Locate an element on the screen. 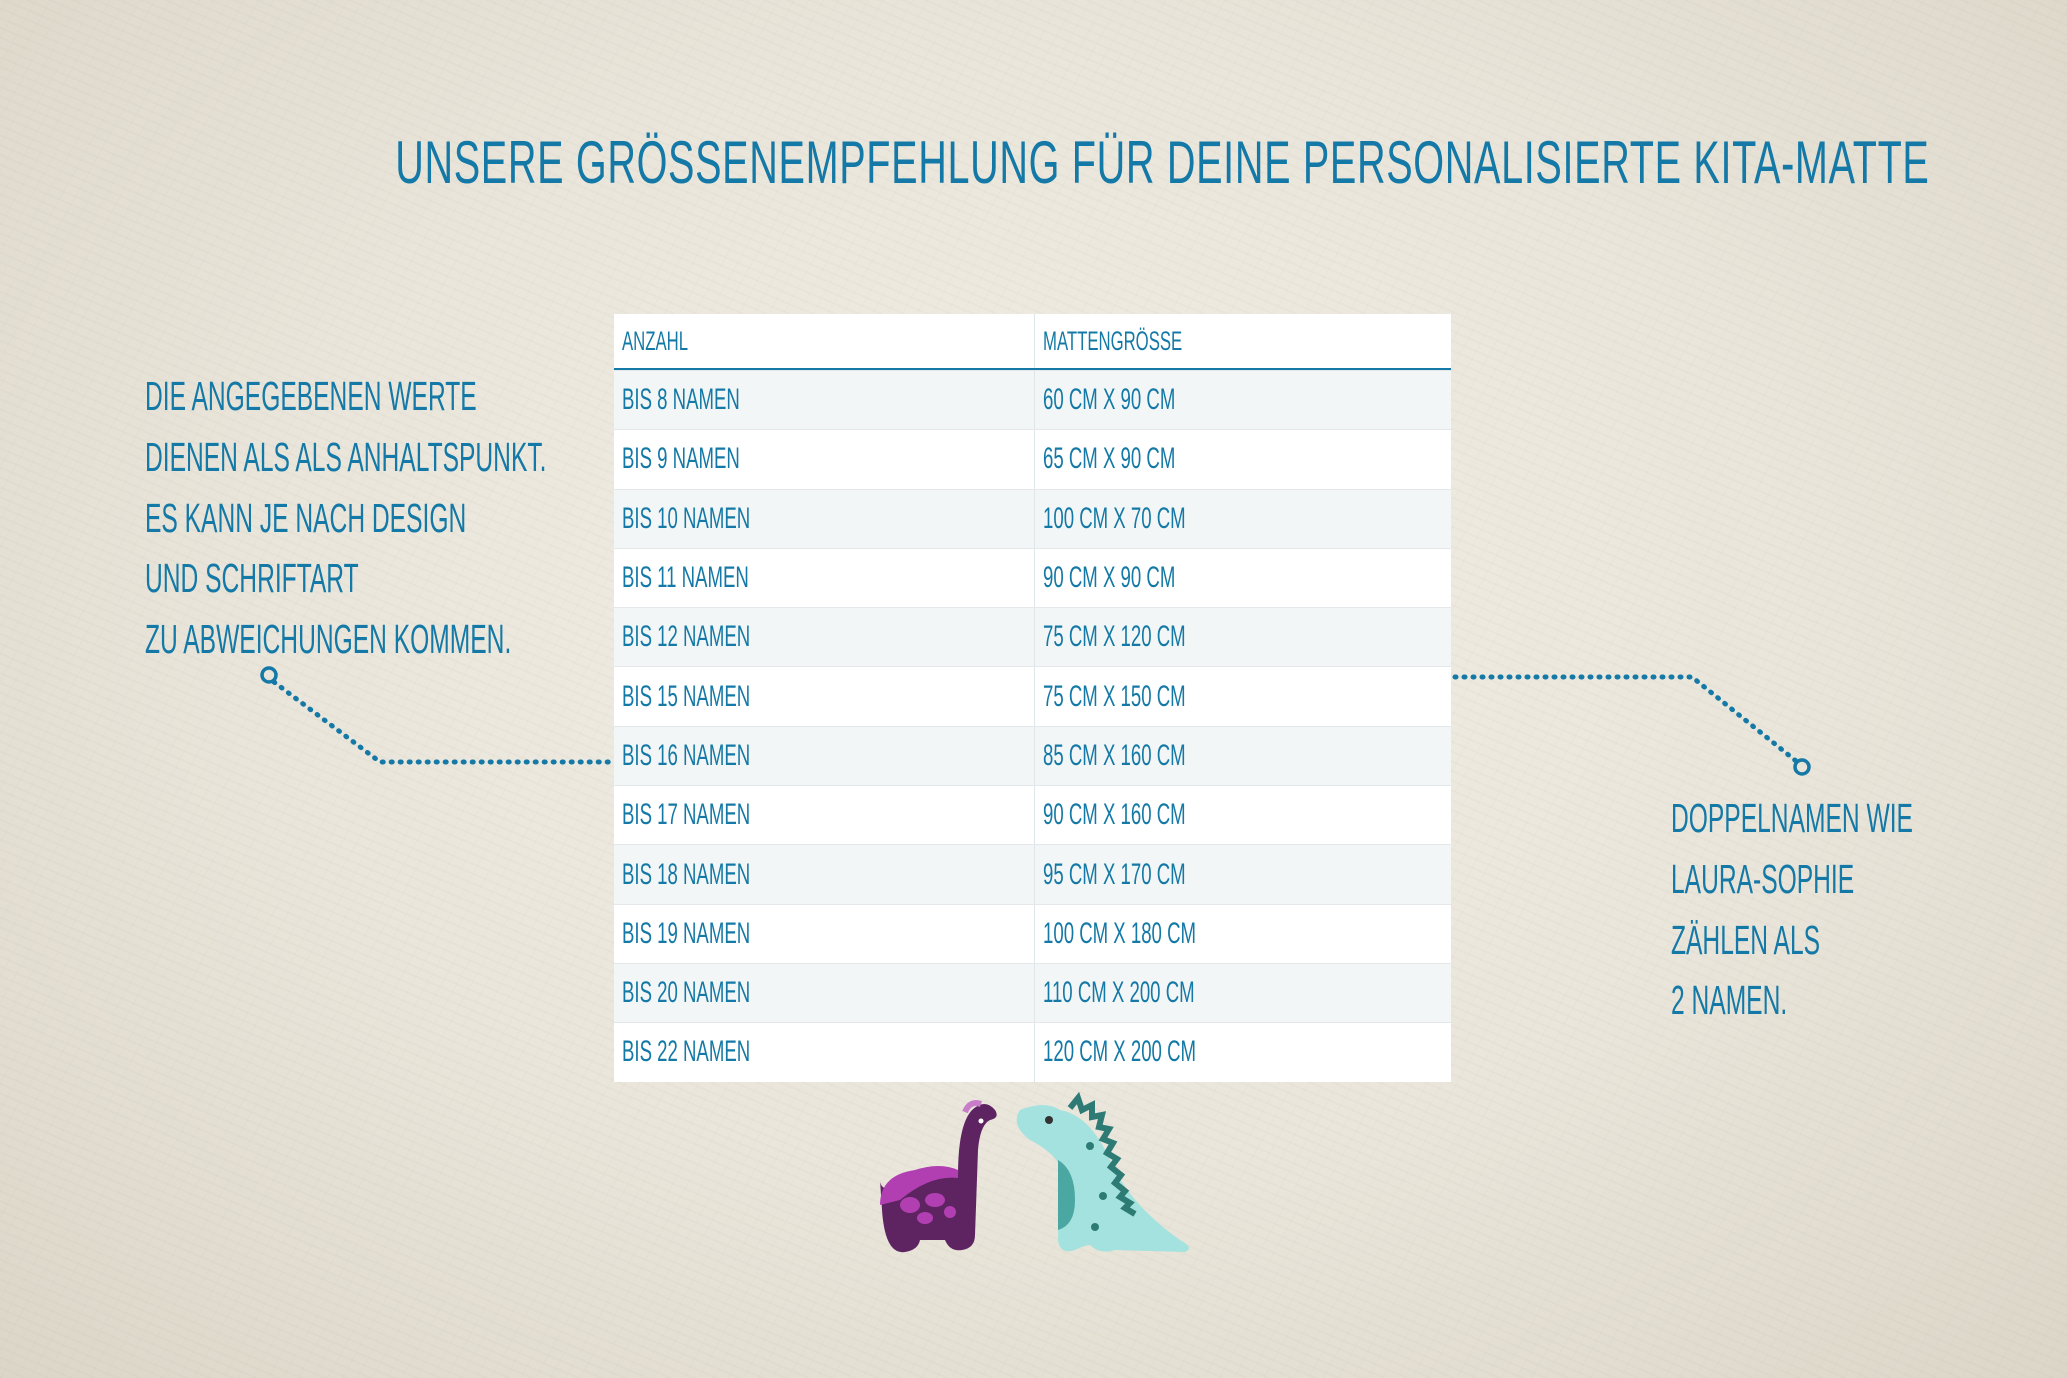 This screenshot has width=2067, height=1378. right-dotted-connector is located at coordinates (1625, 719).